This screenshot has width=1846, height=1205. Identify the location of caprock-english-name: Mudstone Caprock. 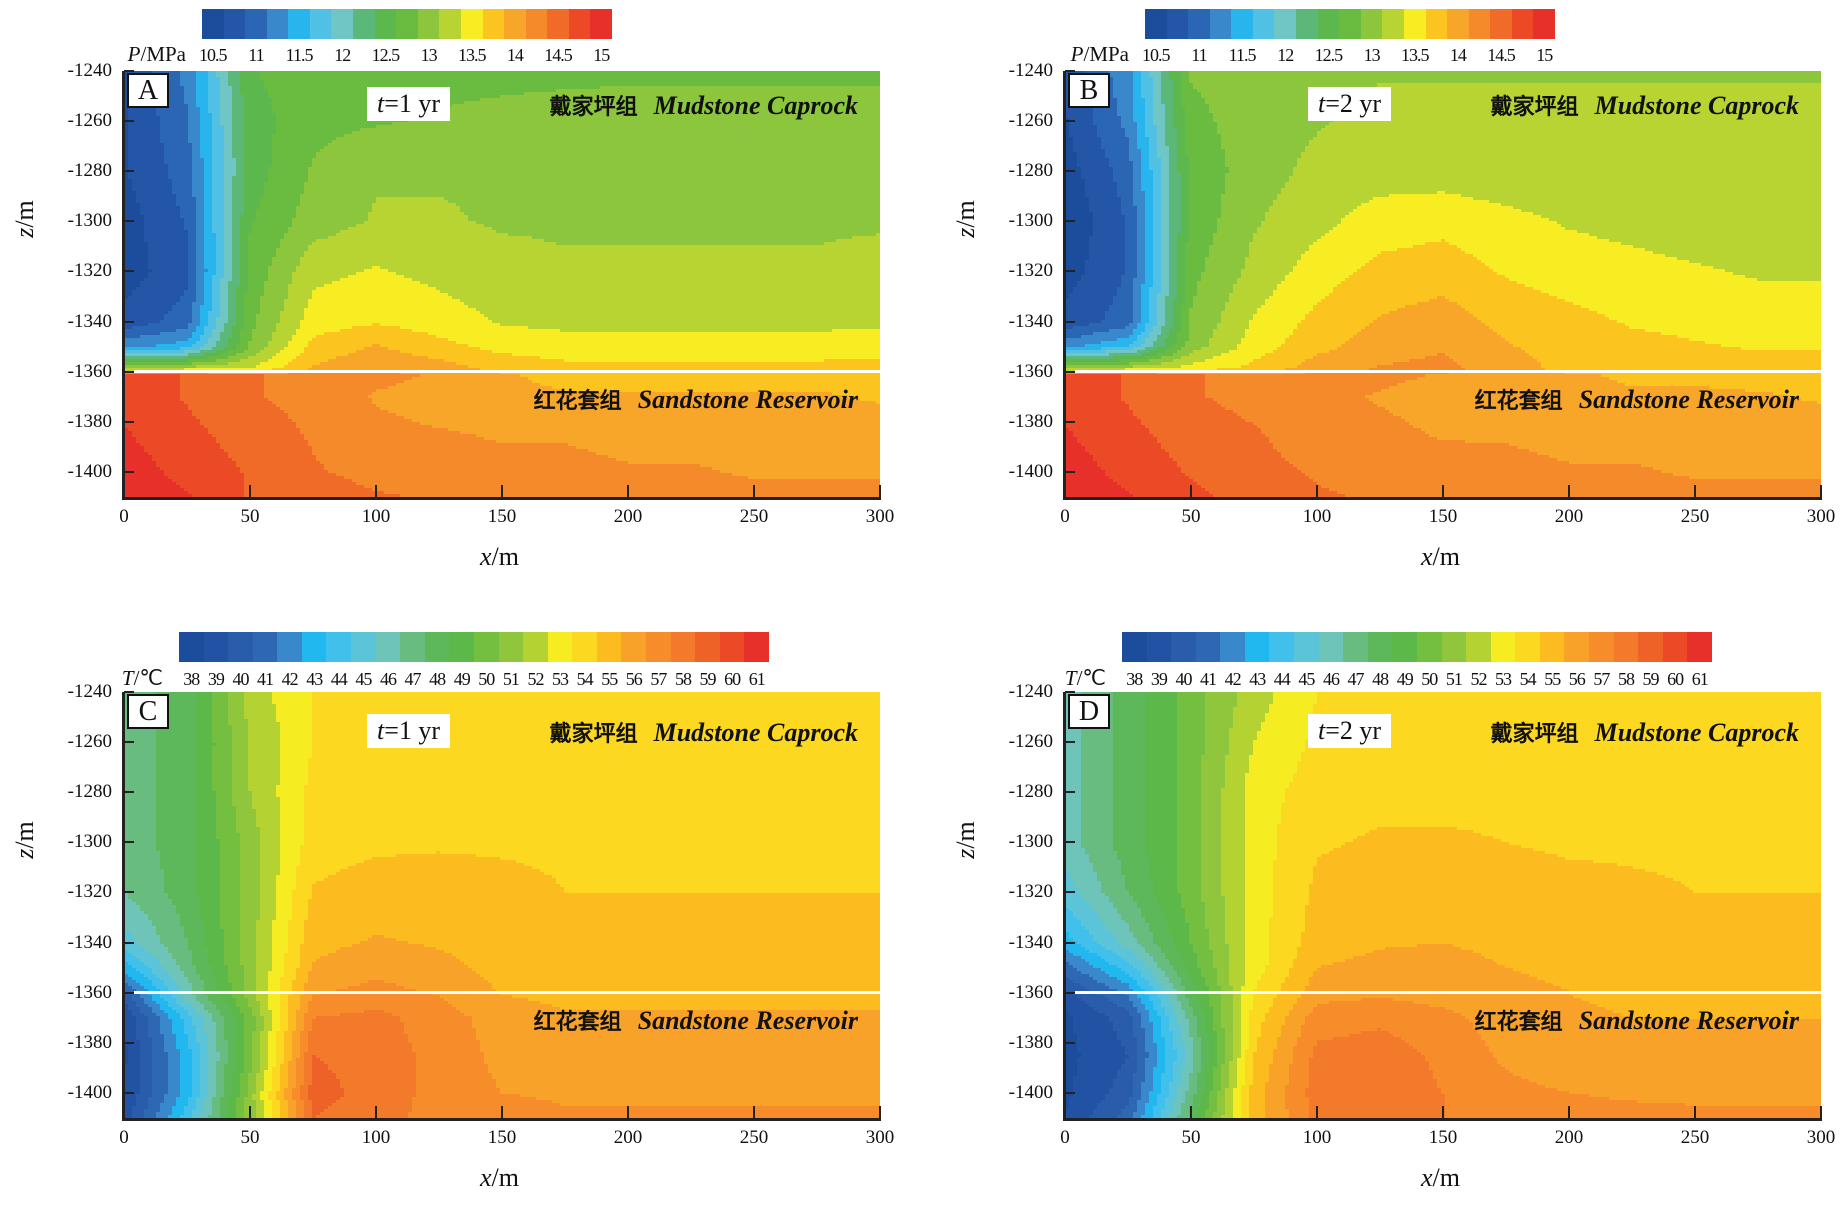
(1696, 105).